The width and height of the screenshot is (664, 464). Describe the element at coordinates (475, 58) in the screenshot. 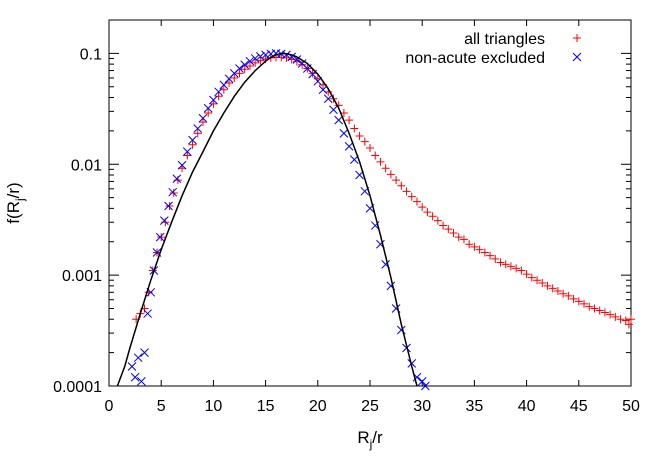

I see `legend-label-non-acute-excluded: non-acute excluded` at that location.